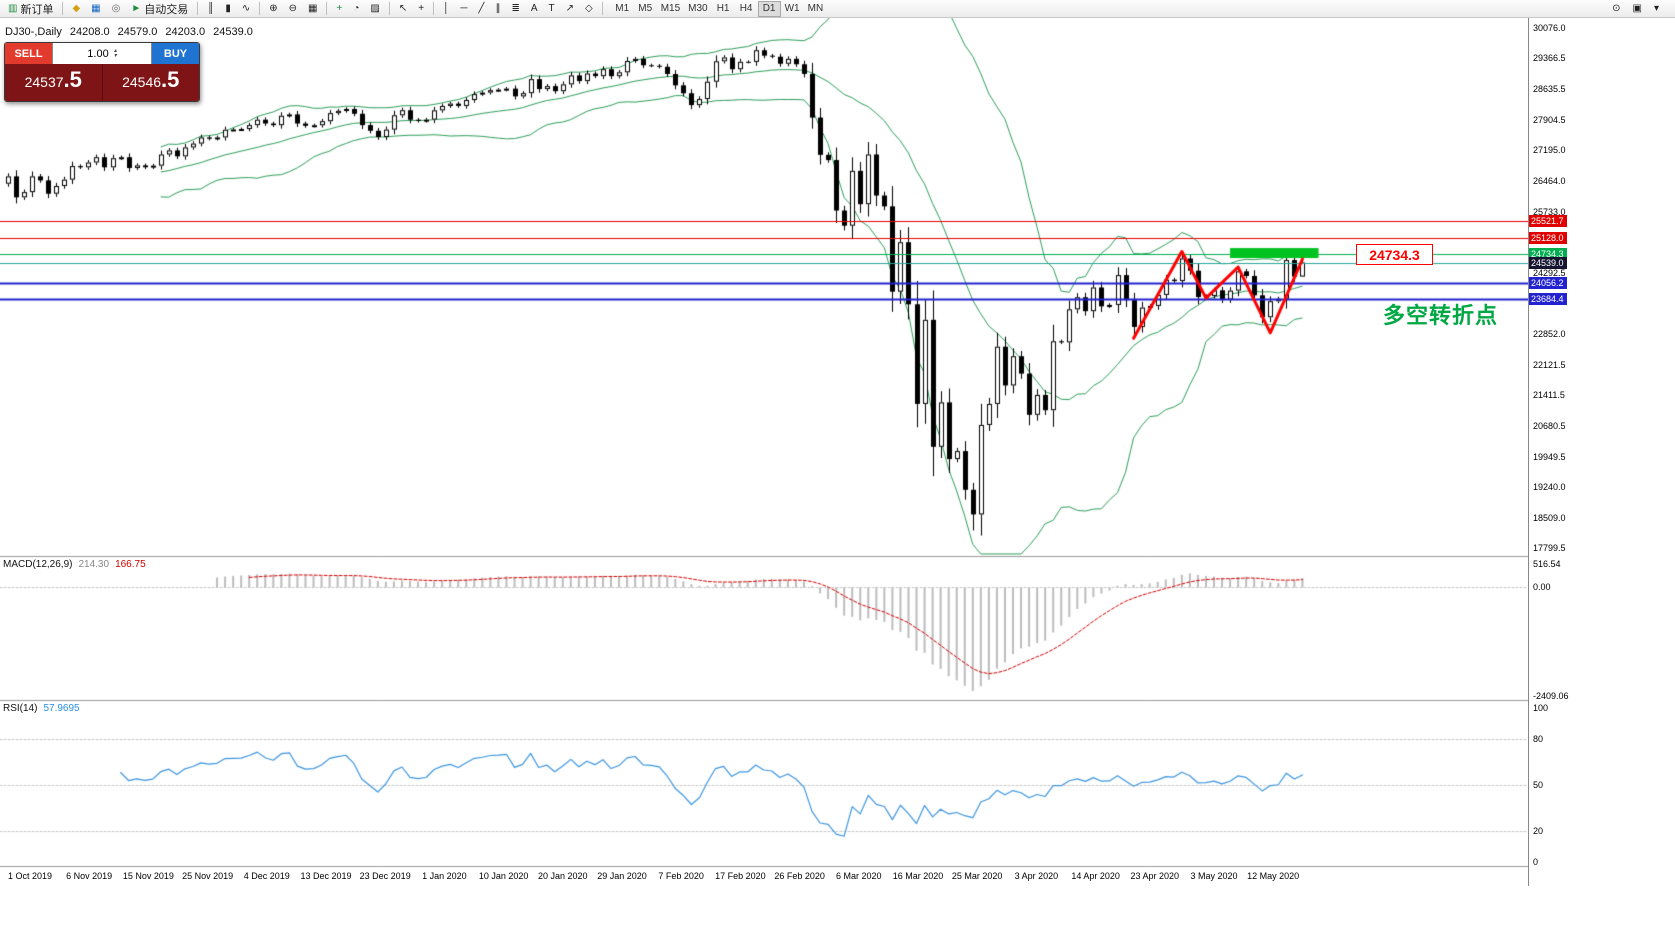  Describe the element at coordinates (76, 9) in the screenshot. I see `alerts-button: ◆` at that location.